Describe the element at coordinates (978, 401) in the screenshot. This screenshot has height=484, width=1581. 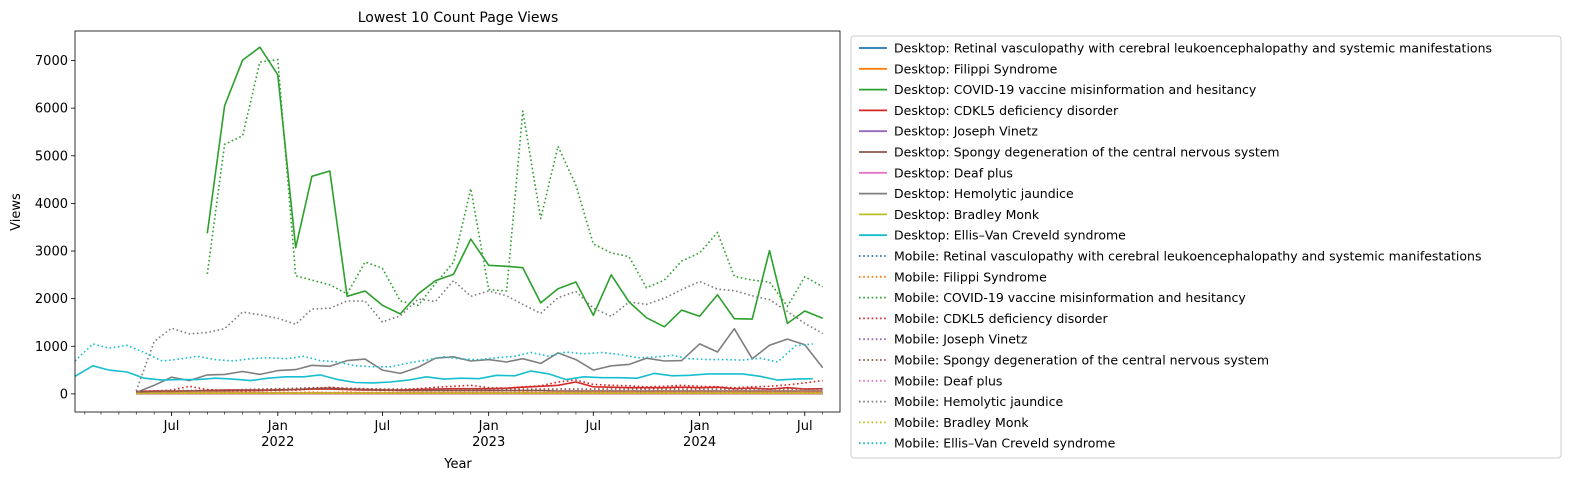
I see `legend-label: Mobile: Hemolytic jaundice` at that location.